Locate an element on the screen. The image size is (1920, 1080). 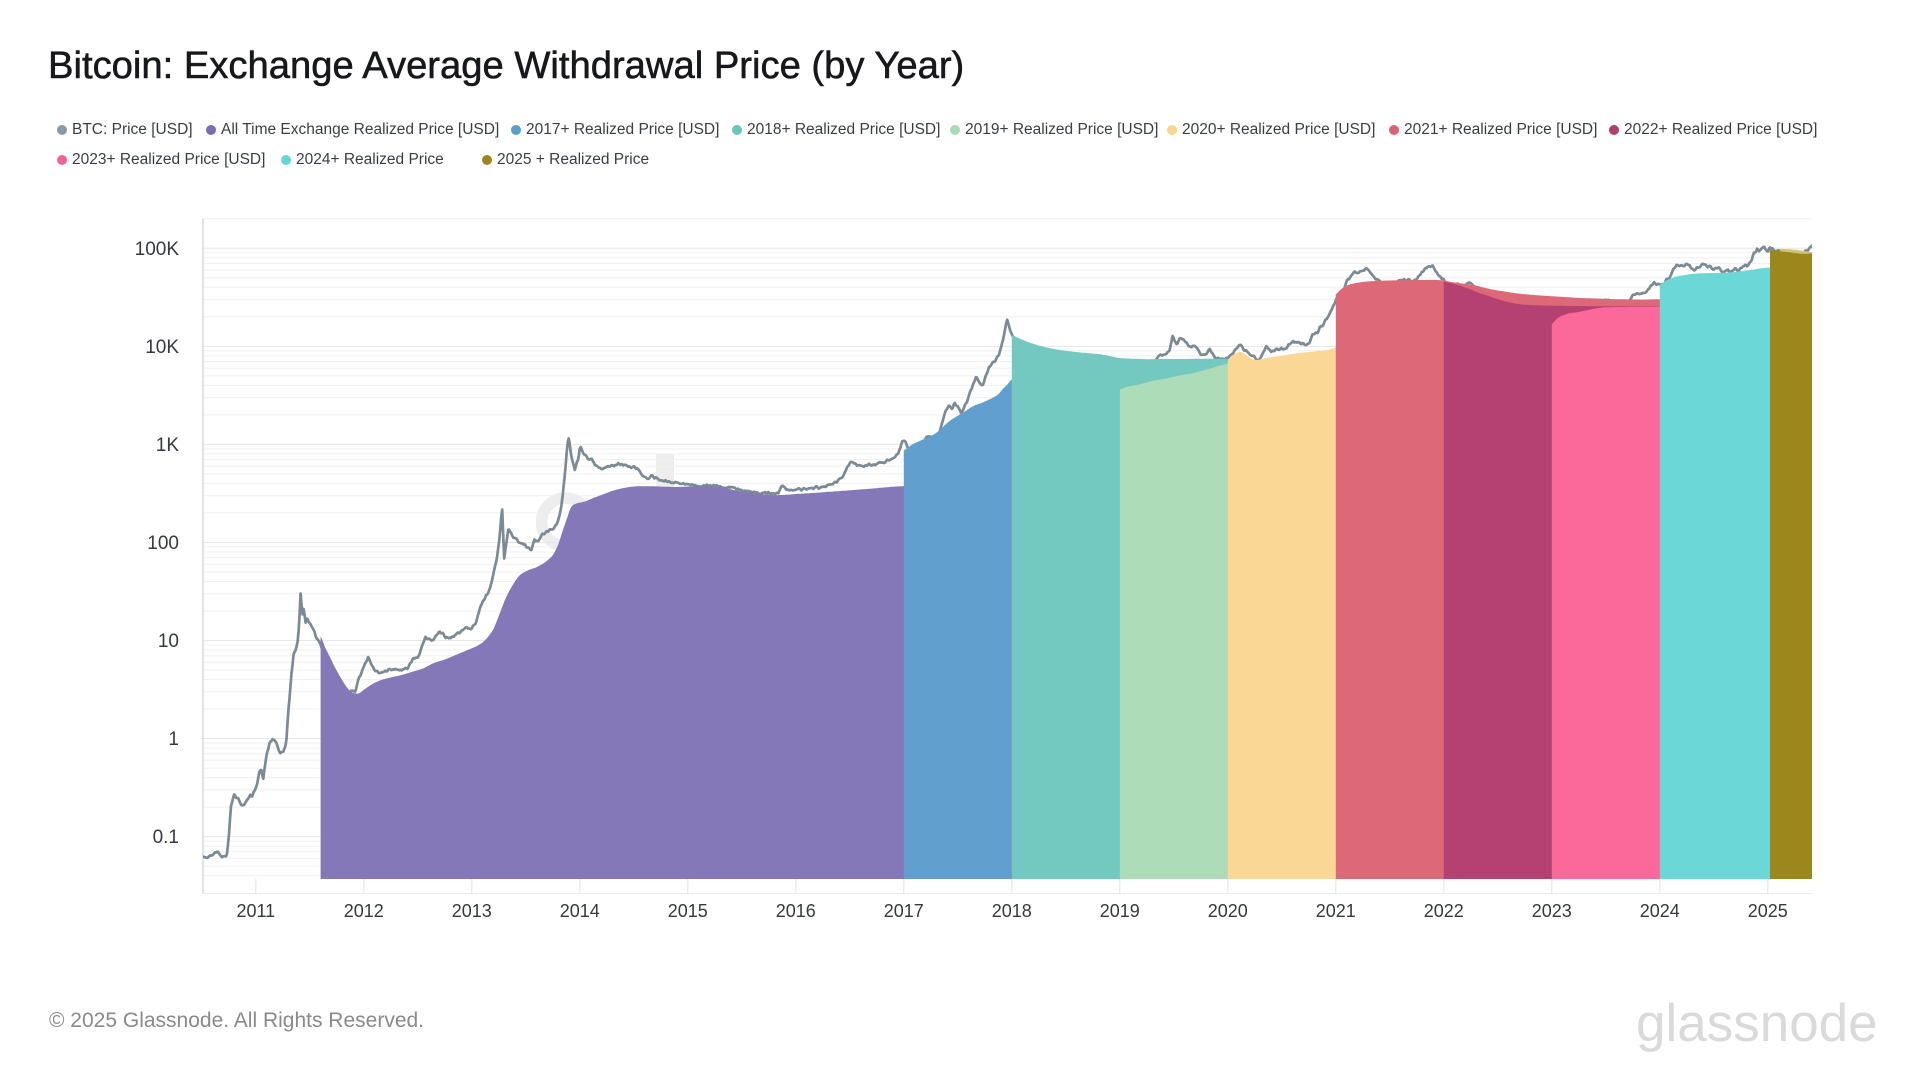
svg-text: 2012 is located at coordinates (364, 911).